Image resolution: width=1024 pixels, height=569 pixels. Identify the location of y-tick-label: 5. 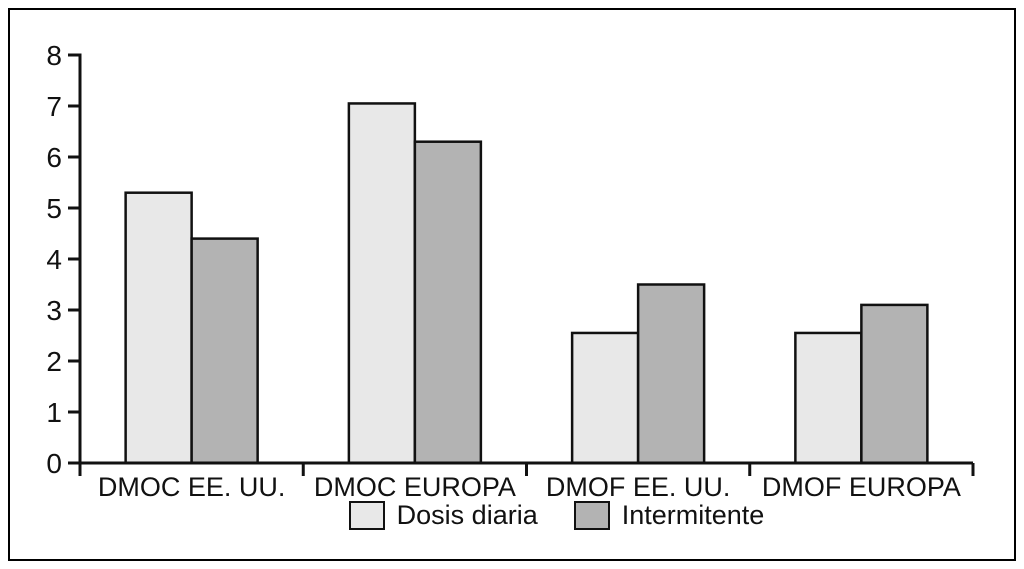
(54, 208).